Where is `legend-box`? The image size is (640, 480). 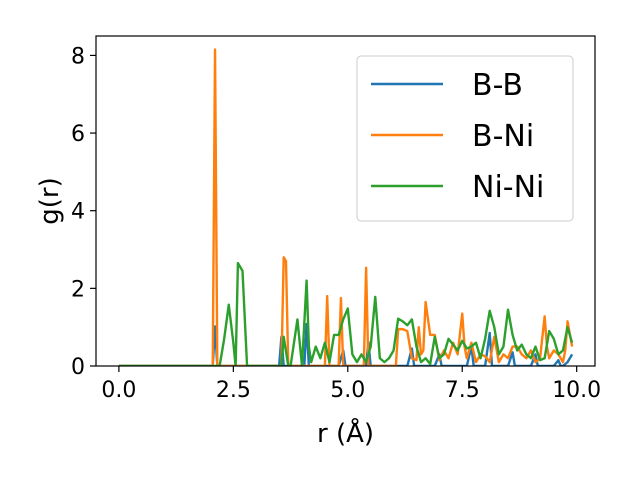 legend-box is located at coordinates (465, 138).